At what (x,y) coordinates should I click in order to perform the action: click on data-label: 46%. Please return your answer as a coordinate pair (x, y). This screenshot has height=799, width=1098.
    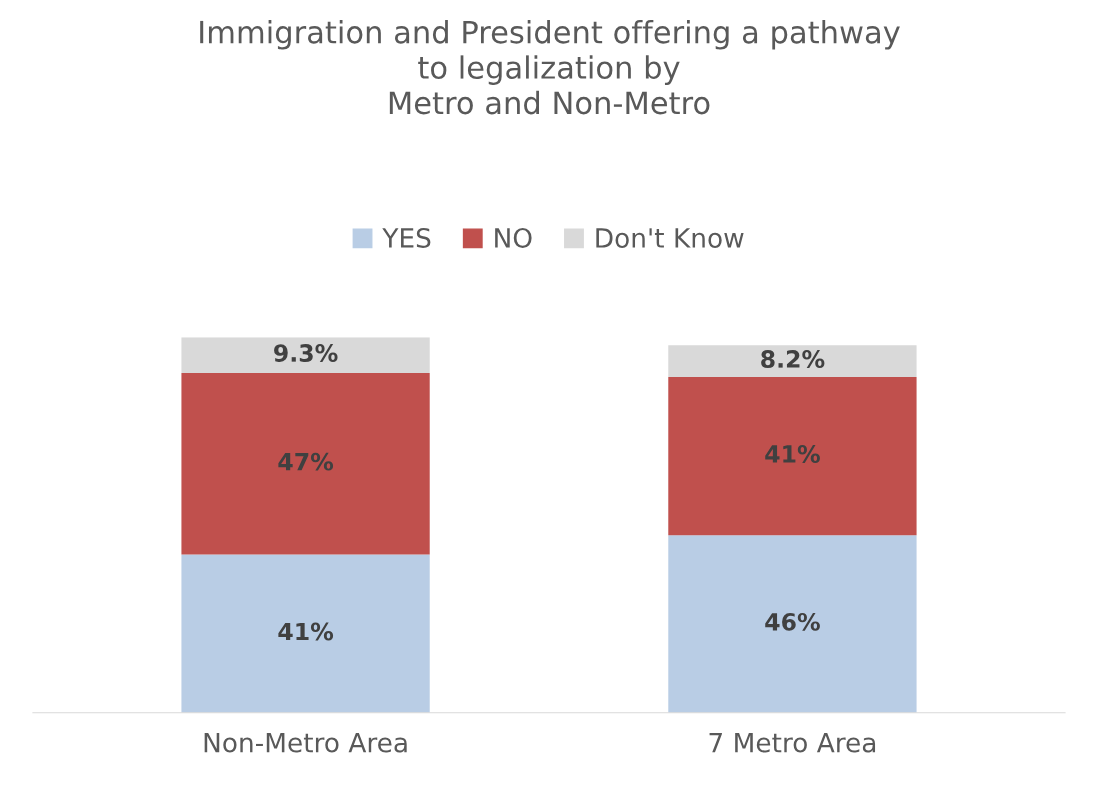
    Looking at the image, I should click on (792, 621).